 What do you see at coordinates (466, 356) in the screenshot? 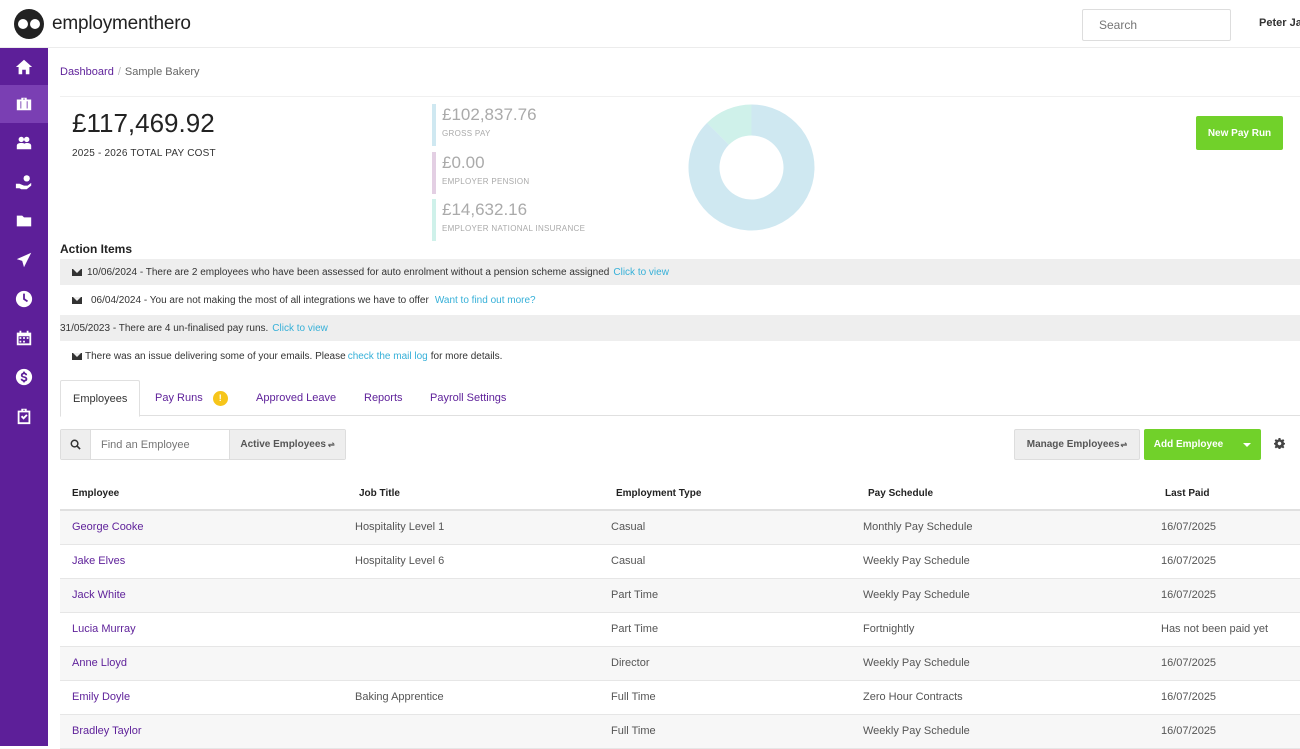
I see `action-item-suffix: for more details.` at bounding box center [466, 356].